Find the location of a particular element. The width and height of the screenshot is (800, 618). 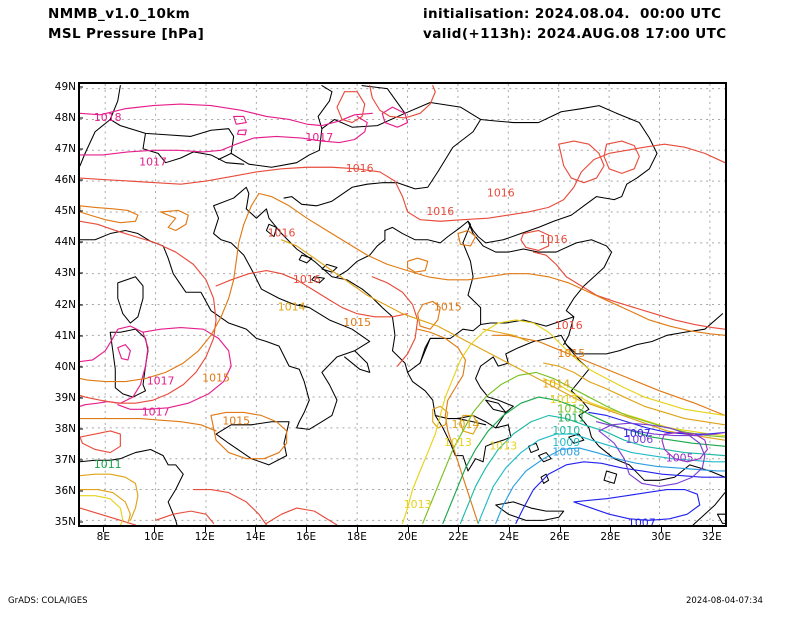

contour-label-1011-28: 1011 is located at coordinates (571, 418).